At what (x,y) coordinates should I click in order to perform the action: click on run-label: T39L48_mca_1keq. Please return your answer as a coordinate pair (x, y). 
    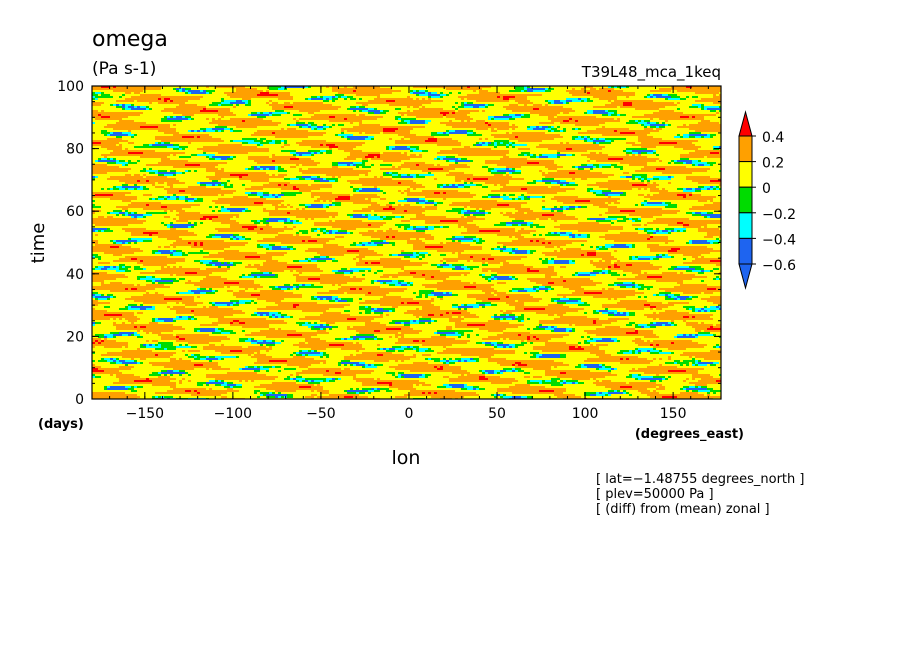
    Looking at the image, I should click on (651, 72).